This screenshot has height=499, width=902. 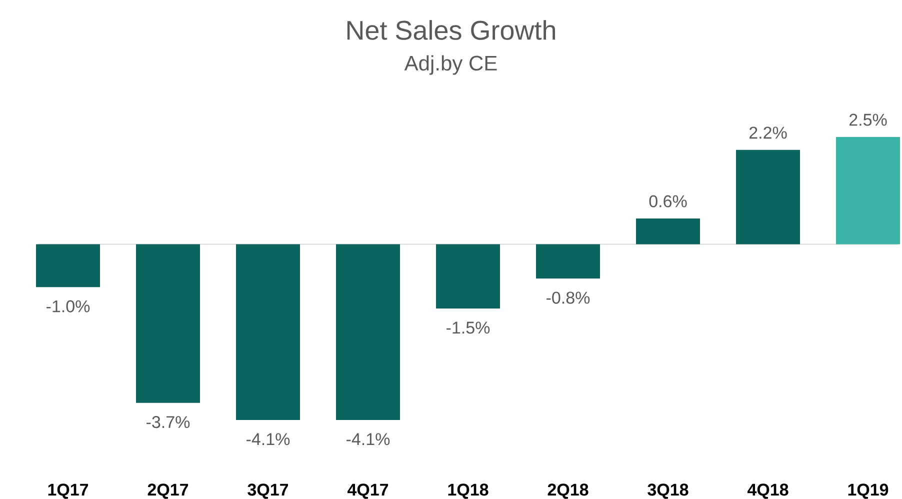 I want to click on x-tick-label: 1Q17, so click(x=68, y=491).